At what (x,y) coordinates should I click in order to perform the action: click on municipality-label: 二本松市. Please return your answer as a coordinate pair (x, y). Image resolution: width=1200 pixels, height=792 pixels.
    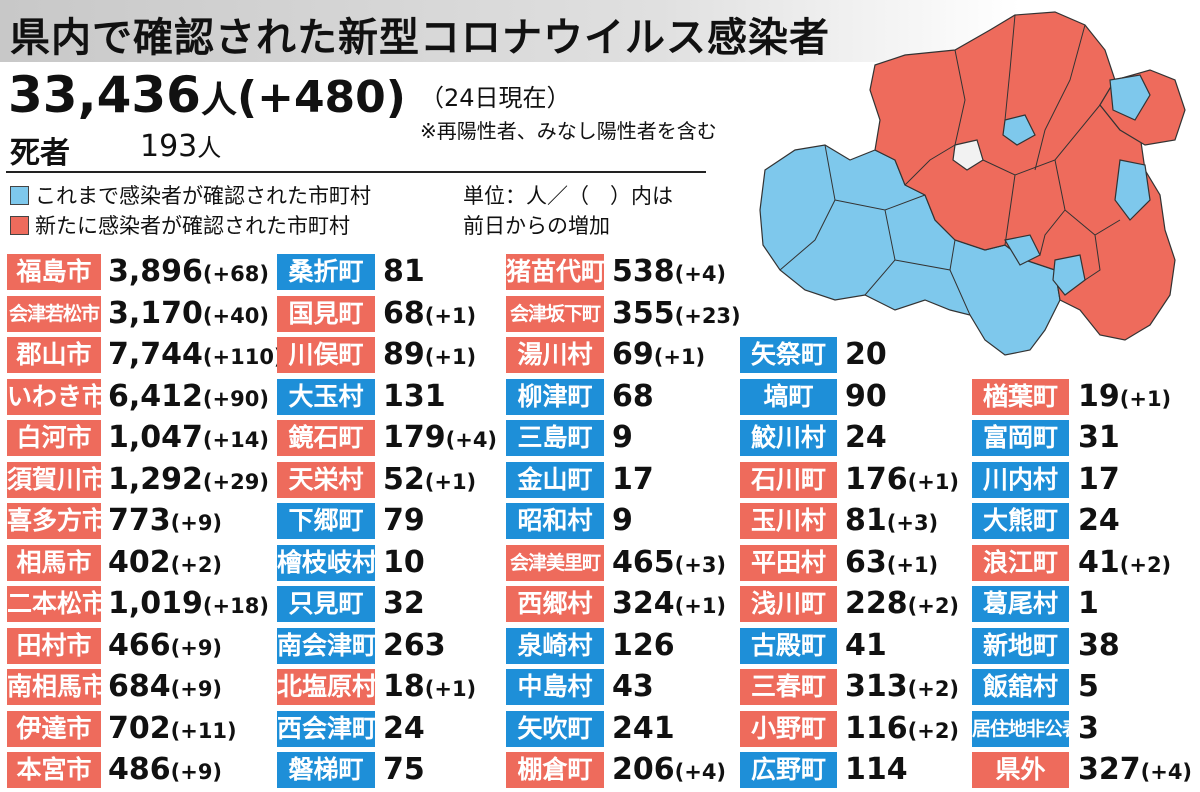
    Looking at the image, I should click on (54, 604).